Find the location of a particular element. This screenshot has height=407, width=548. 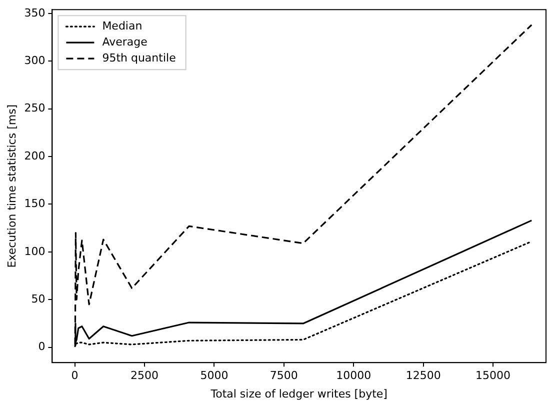

x-tick-label: 7500 is located at coordinates (284, 375).